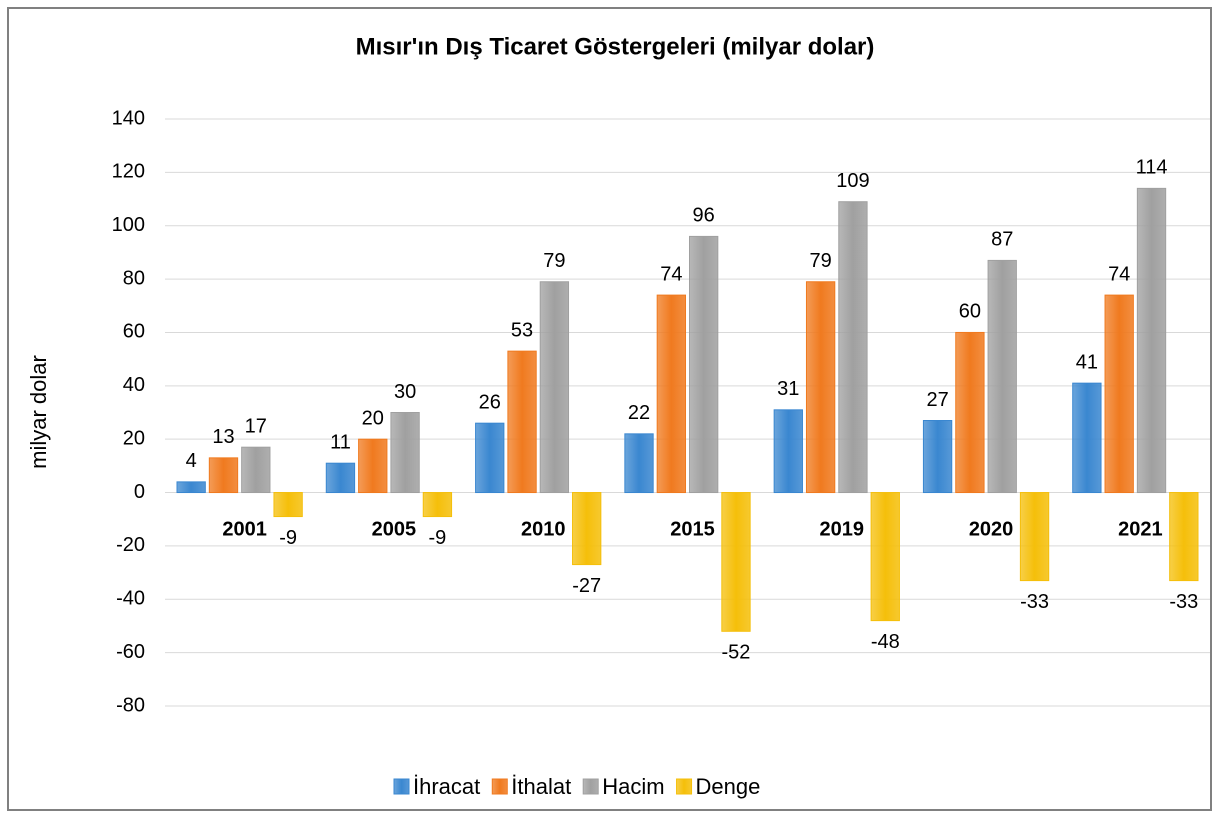 The height and width of the screenshot is (818, 1219). What do you see at coordinates (736, 653) in the screenshot?
I see `data-label: -52` at bounding box center [736, 653].